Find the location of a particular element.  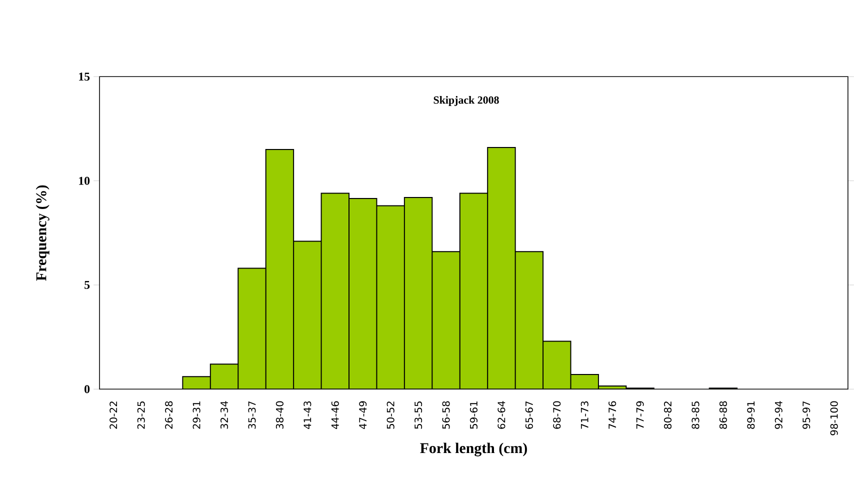

x-tick-label: 44-46 is located at coordinates (335, 415).